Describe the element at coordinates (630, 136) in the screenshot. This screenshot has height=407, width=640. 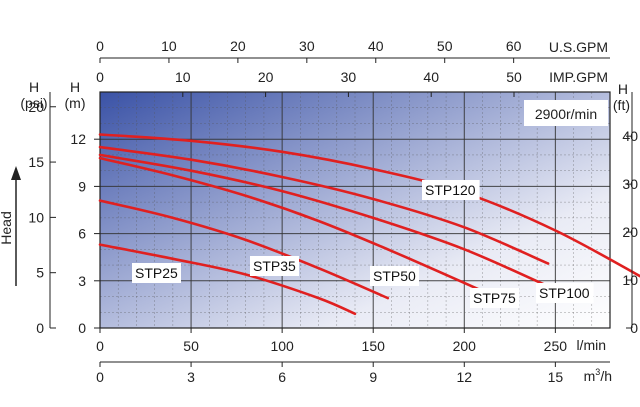
I see `ft-tick-label: 40` at that location.